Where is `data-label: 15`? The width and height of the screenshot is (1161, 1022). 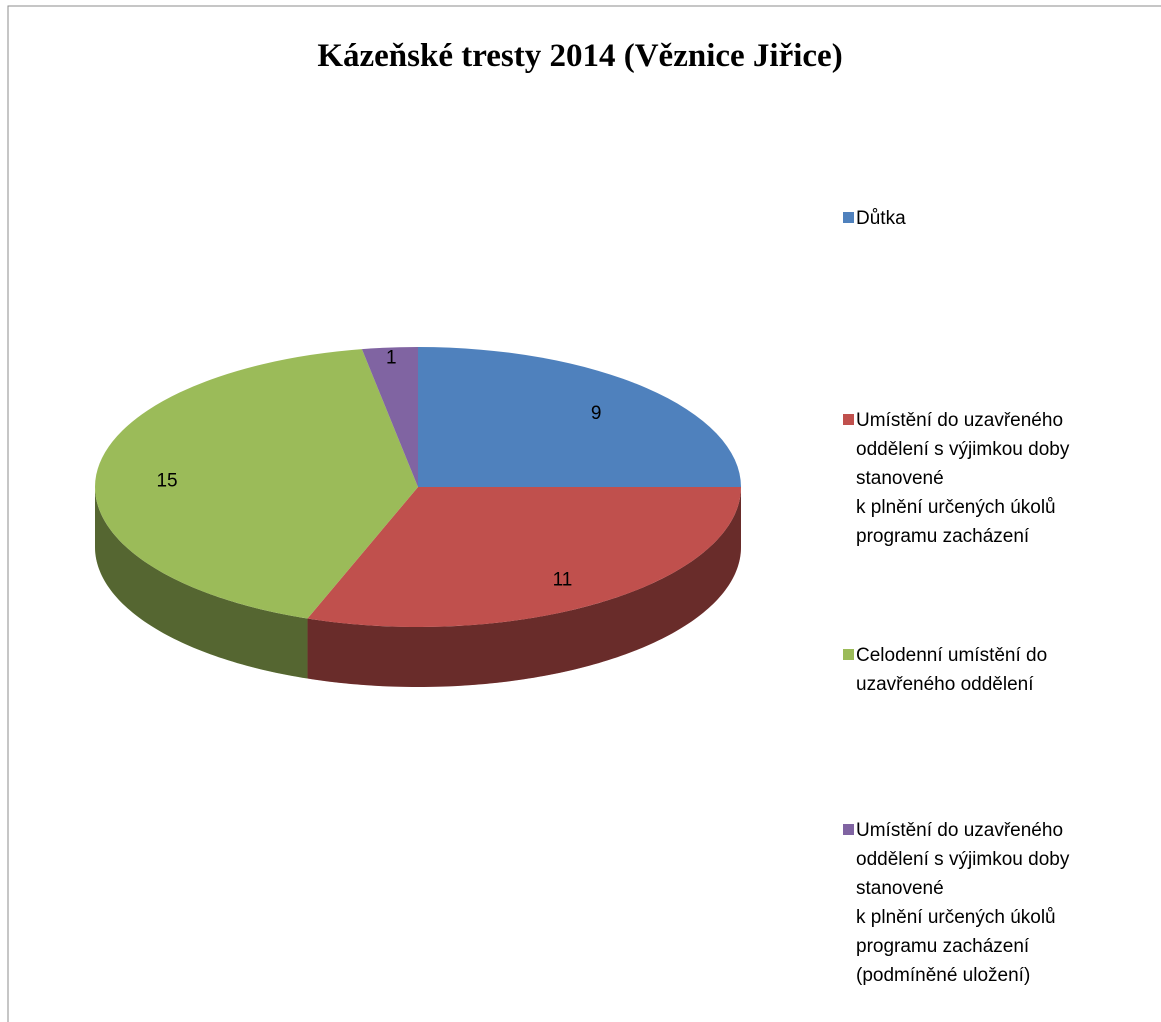
data-label: 15 is located at coordinates (166, 480).